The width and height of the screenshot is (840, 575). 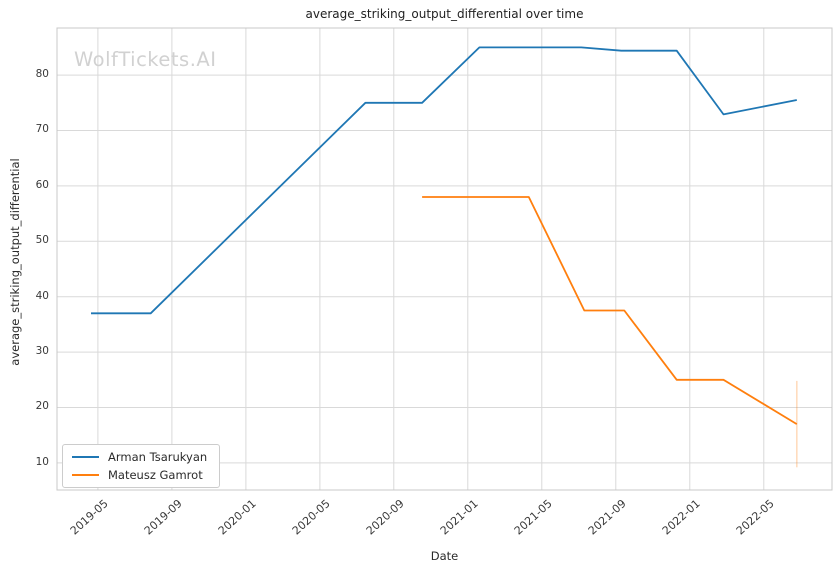 What do you see at coordinates (42, 129) in the screenshot?
I see `y-tick-label: 70` at bounding box center [42, 129].